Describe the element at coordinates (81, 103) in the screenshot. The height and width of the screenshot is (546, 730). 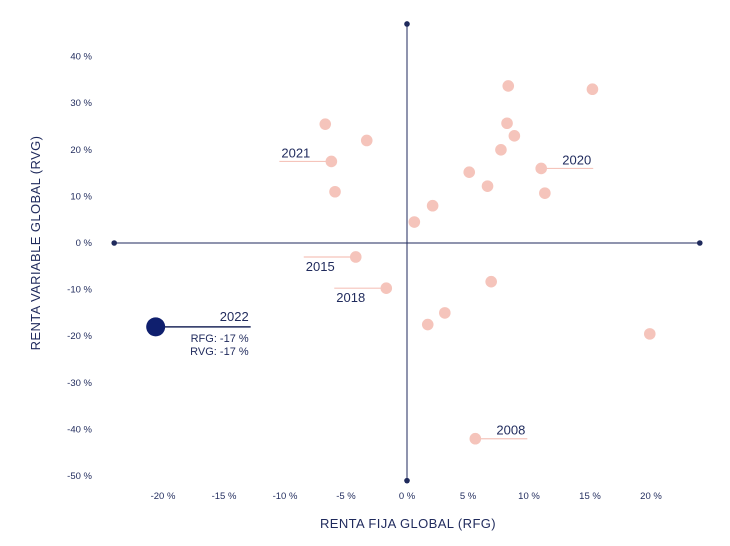
I see `y-tick-label: 30 %` at that location.